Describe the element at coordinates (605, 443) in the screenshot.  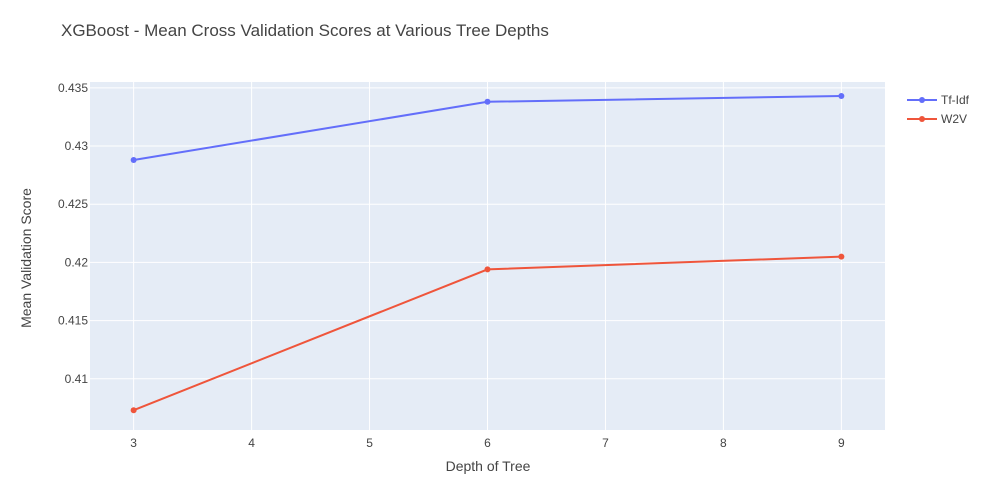
I see `x-tick-label: 7` at that location.